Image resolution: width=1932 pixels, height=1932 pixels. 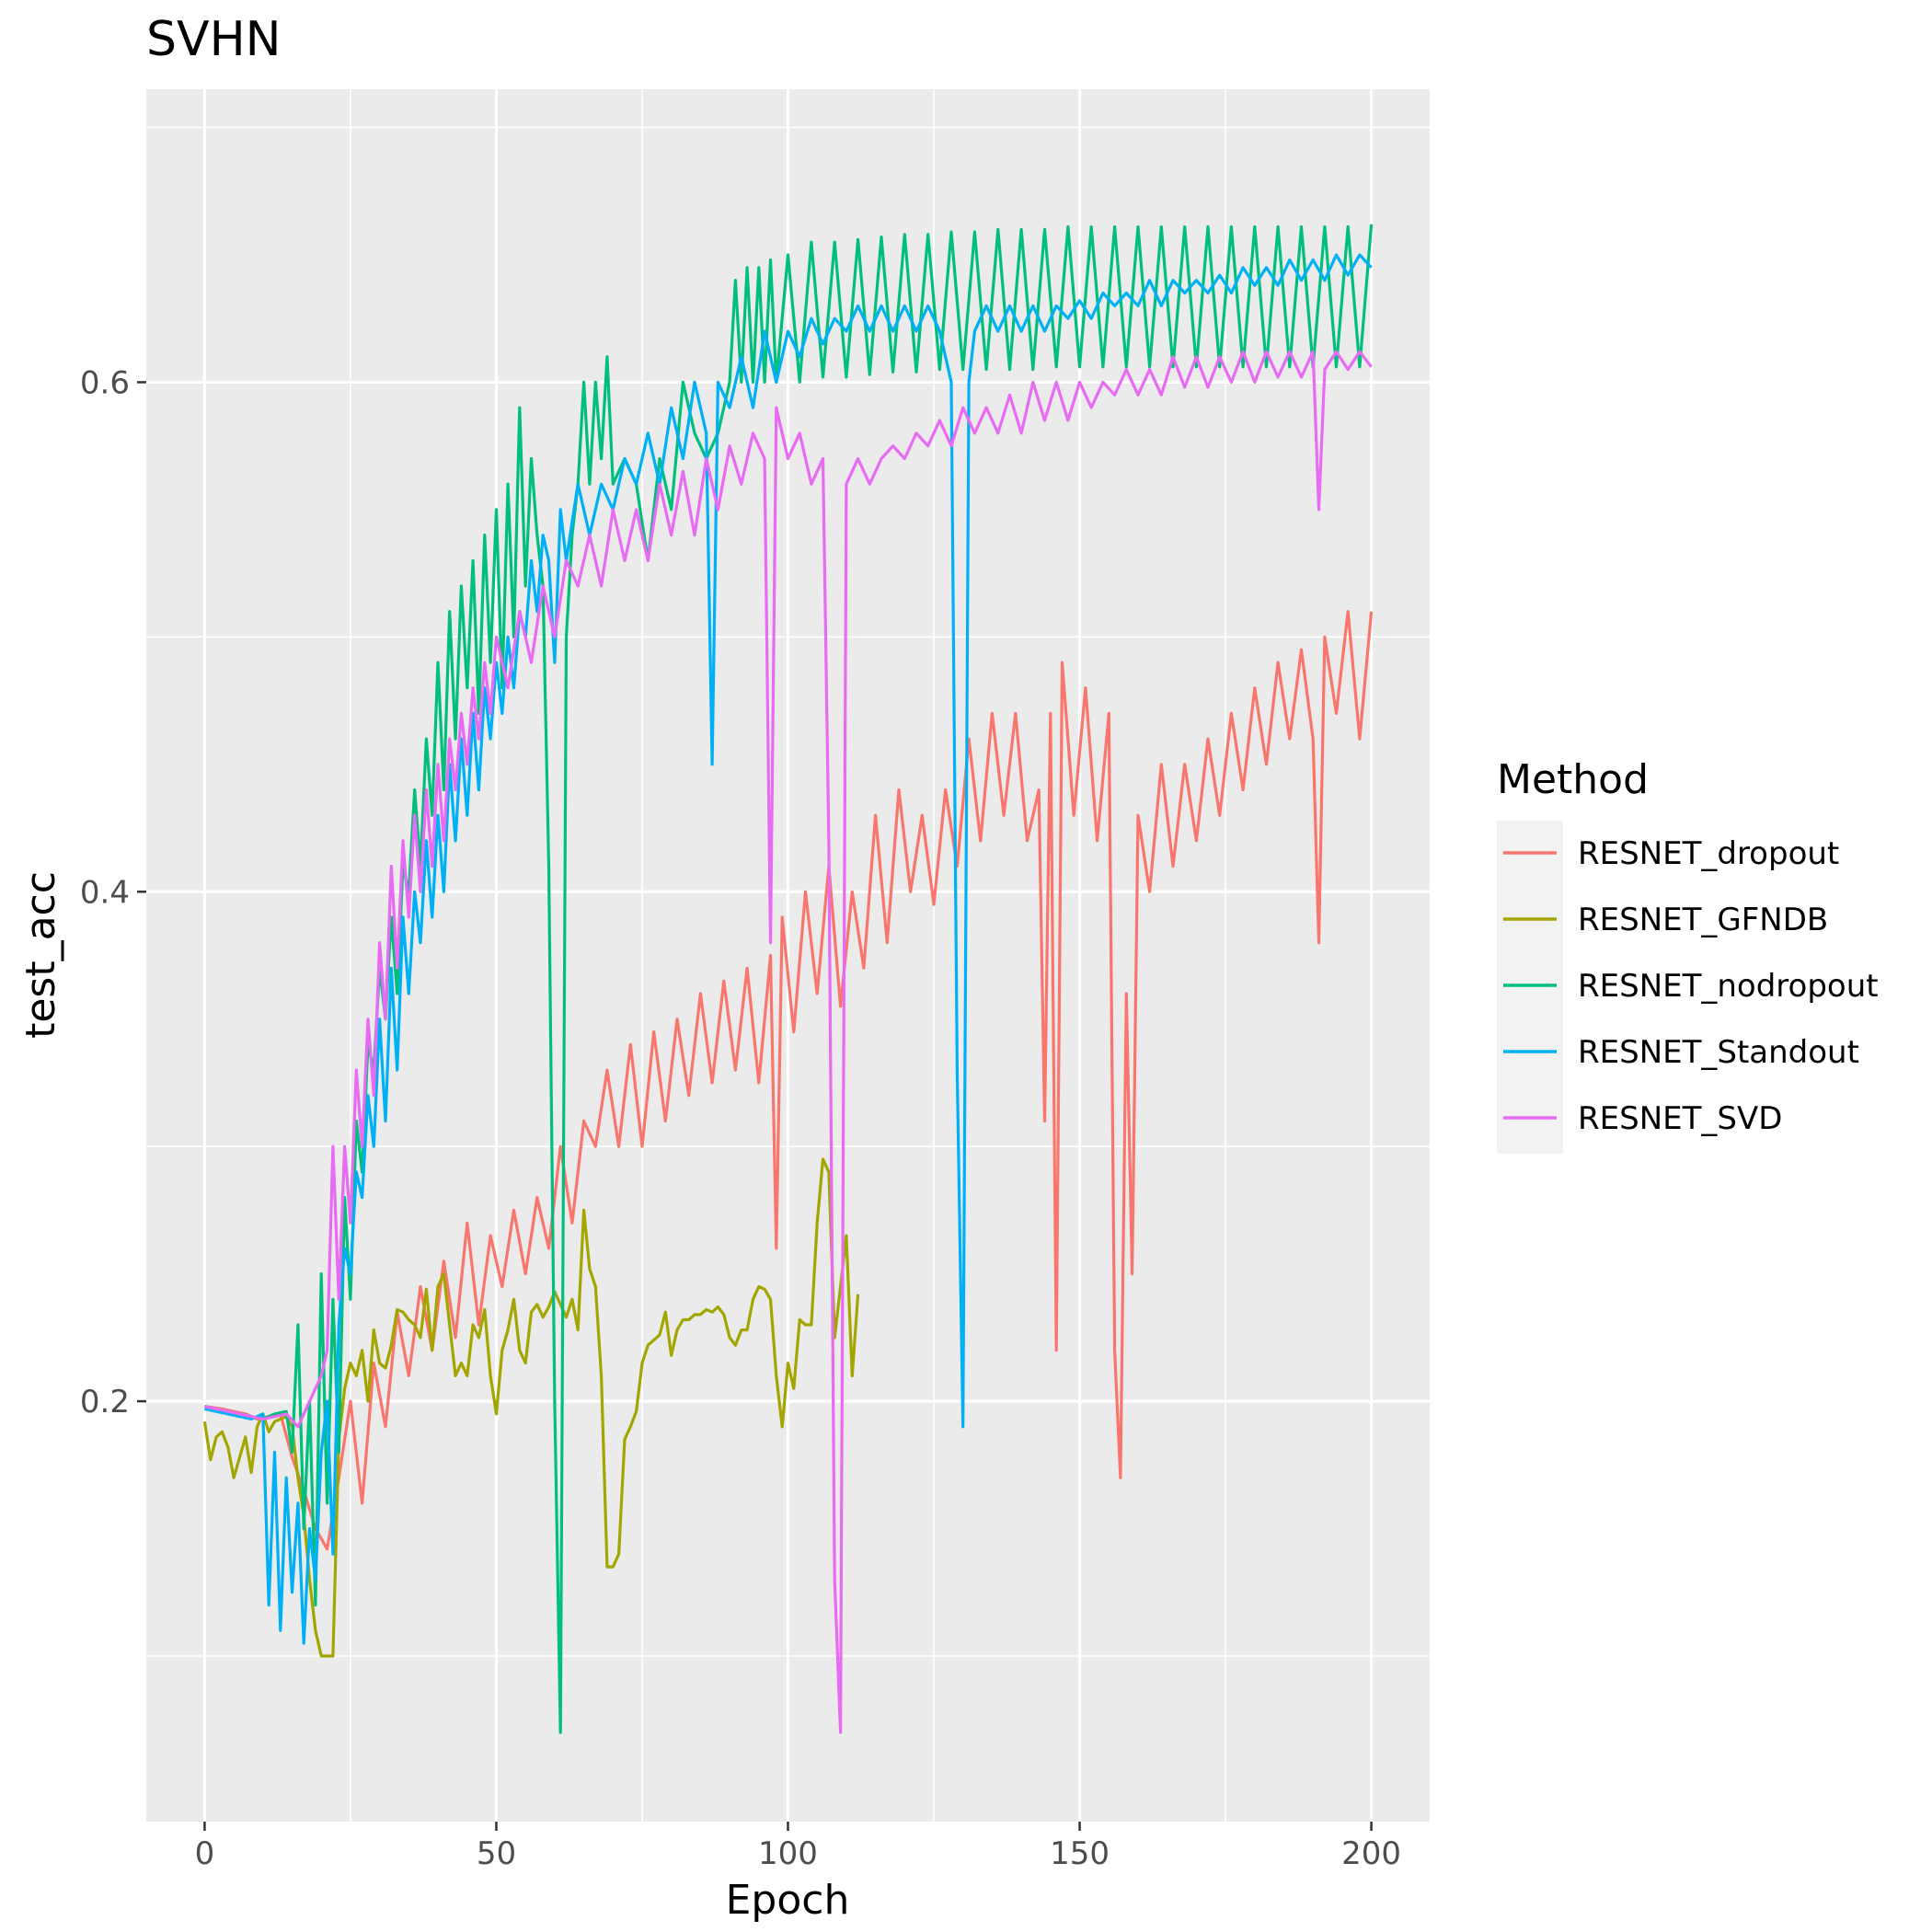 What do you see at coordinates (1680, 1118) in the screenshot?
I see `legend-label-RESNET_SVD: RESNET_SVD` at bounding box center [1680, 1118].